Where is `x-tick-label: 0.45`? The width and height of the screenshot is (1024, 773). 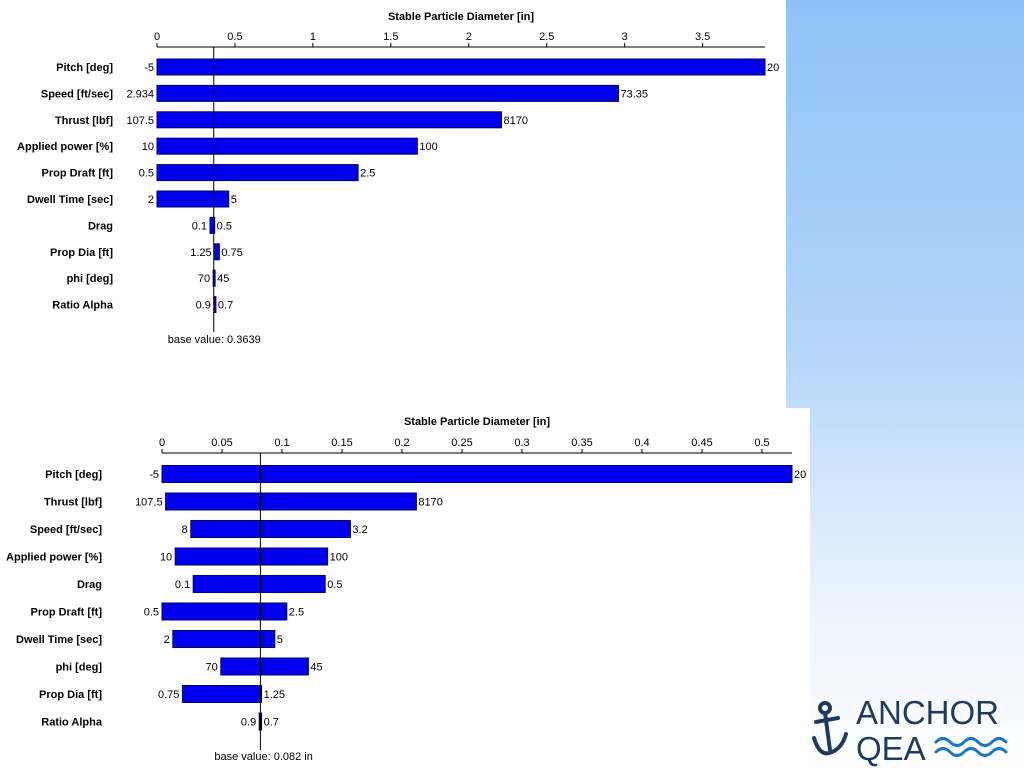
x-tick-label: 0.45 is located at coordinates (701, 443).